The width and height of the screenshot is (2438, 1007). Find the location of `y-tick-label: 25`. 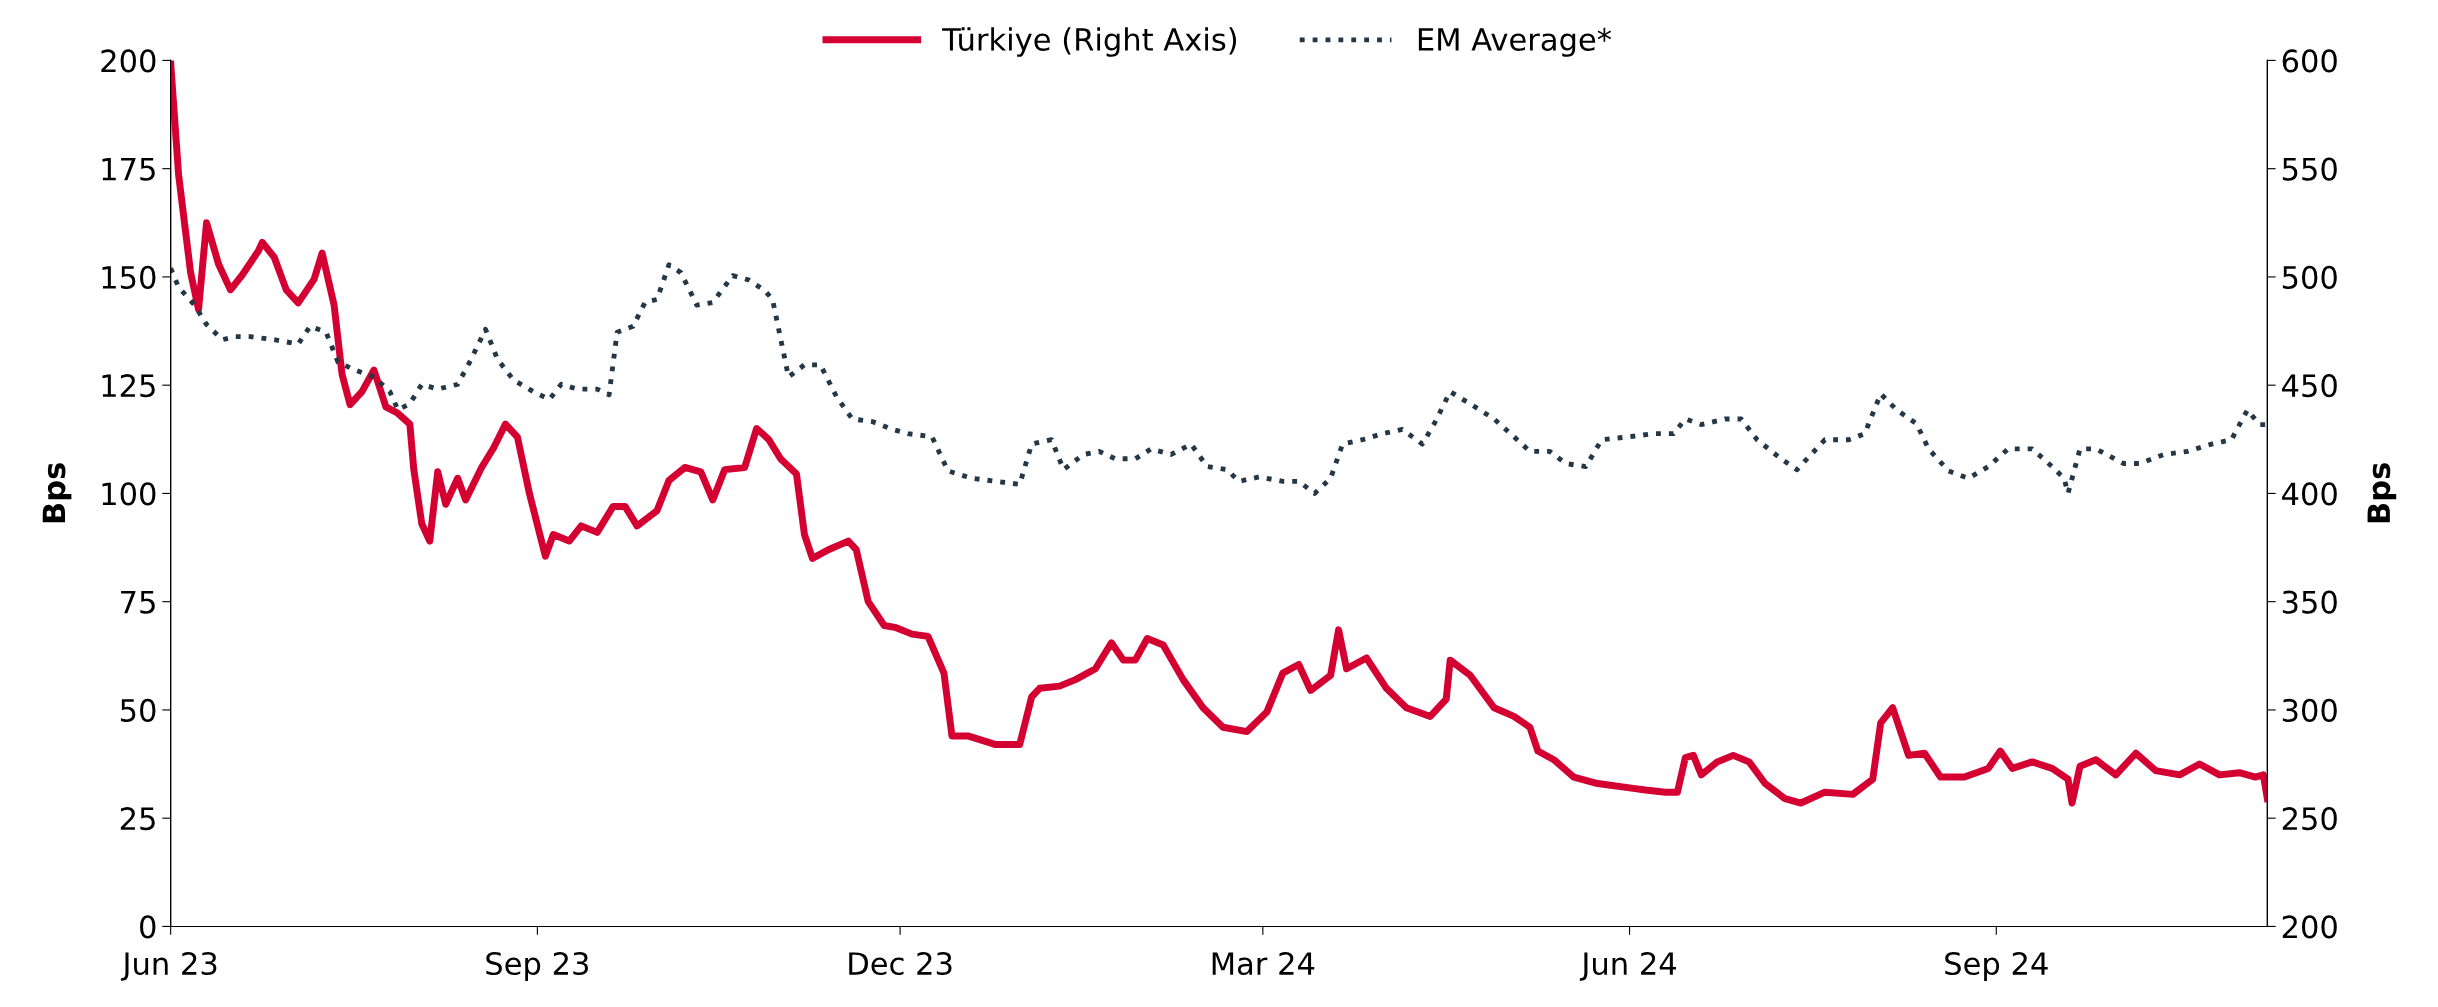

y-tick-label: 25 is located at coordinates (137, 819).